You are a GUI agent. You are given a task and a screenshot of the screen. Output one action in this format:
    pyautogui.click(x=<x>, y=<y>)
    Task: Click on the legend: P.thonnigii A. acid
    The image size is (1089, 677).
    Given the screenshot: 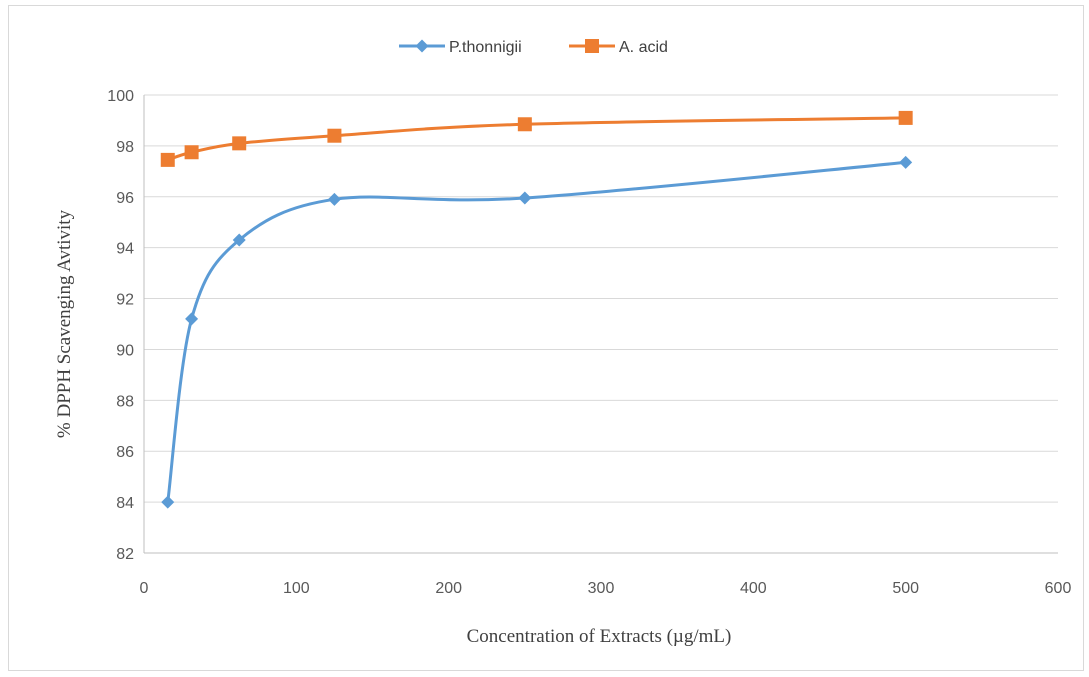 What is the action you would take?
    pyautogui.click(x=533, y=47)
    